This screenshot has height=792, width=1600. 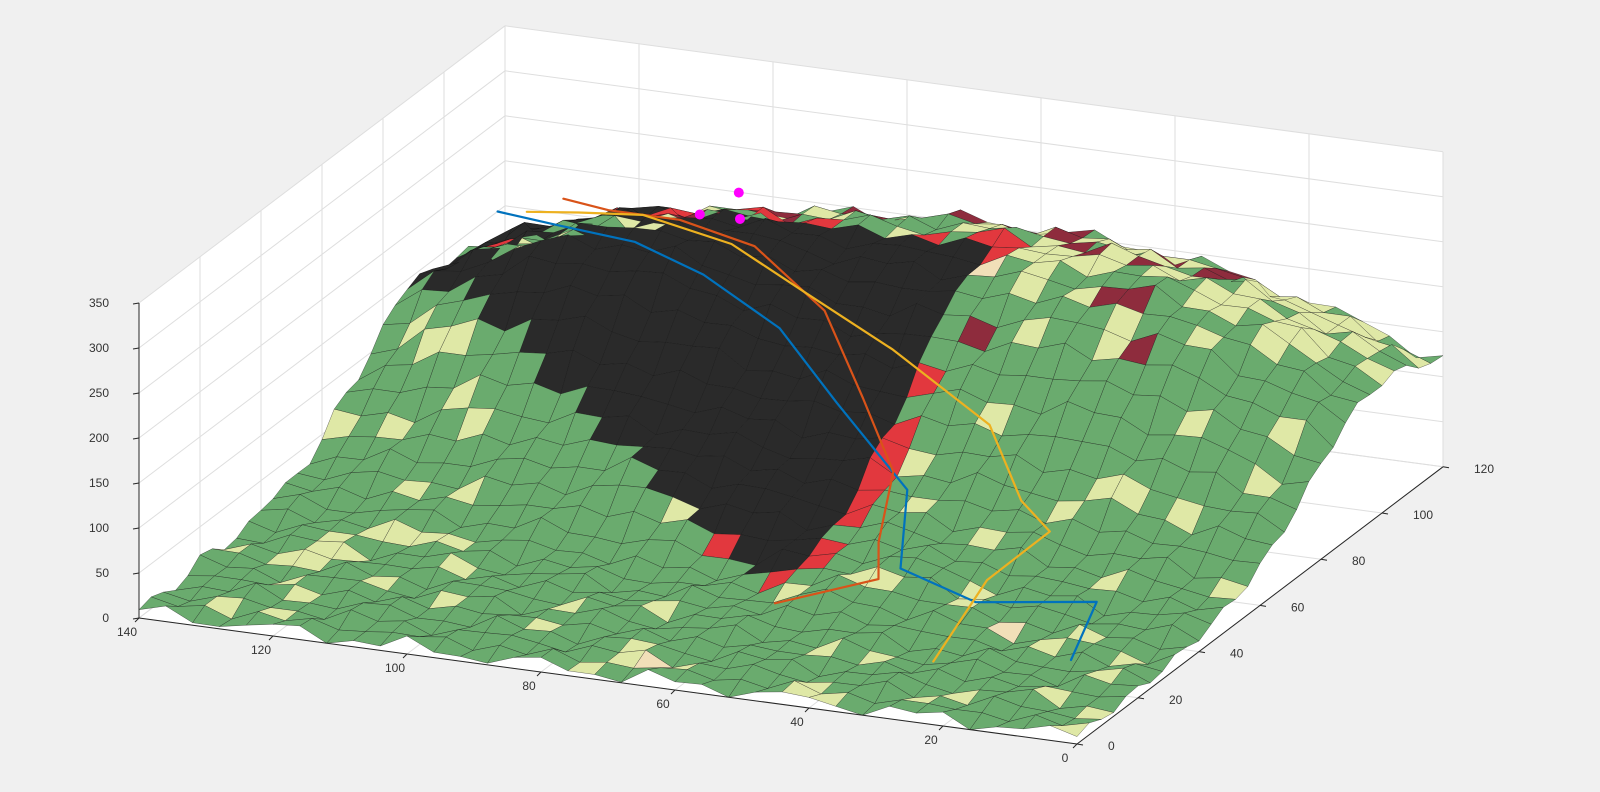 What do you see at coordinates (797, 722) in the screenshot?
I see `x-tick-label: 40` at bounding box center [797, 722].